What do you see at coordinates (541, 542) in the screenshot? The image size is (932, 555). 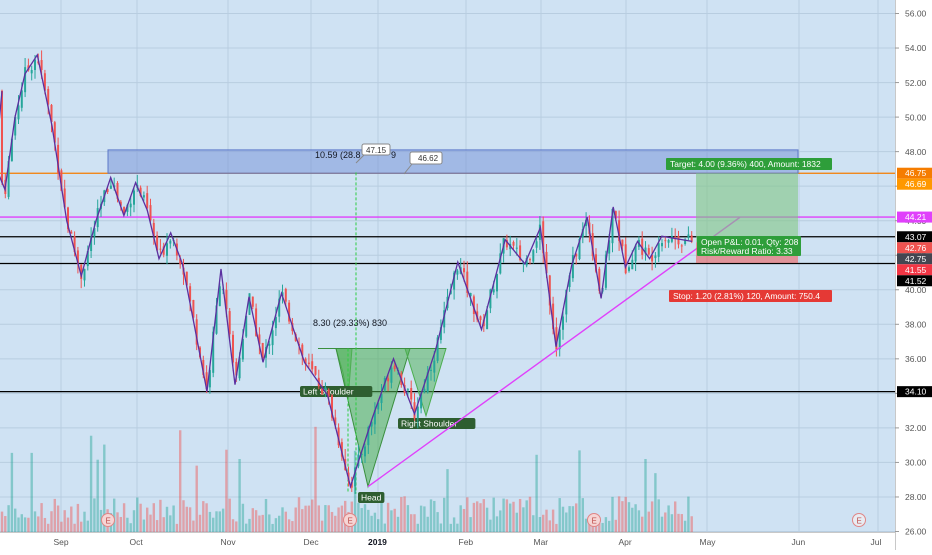 I see `x-tick-label: Mar` at bounding box center [541, 542].